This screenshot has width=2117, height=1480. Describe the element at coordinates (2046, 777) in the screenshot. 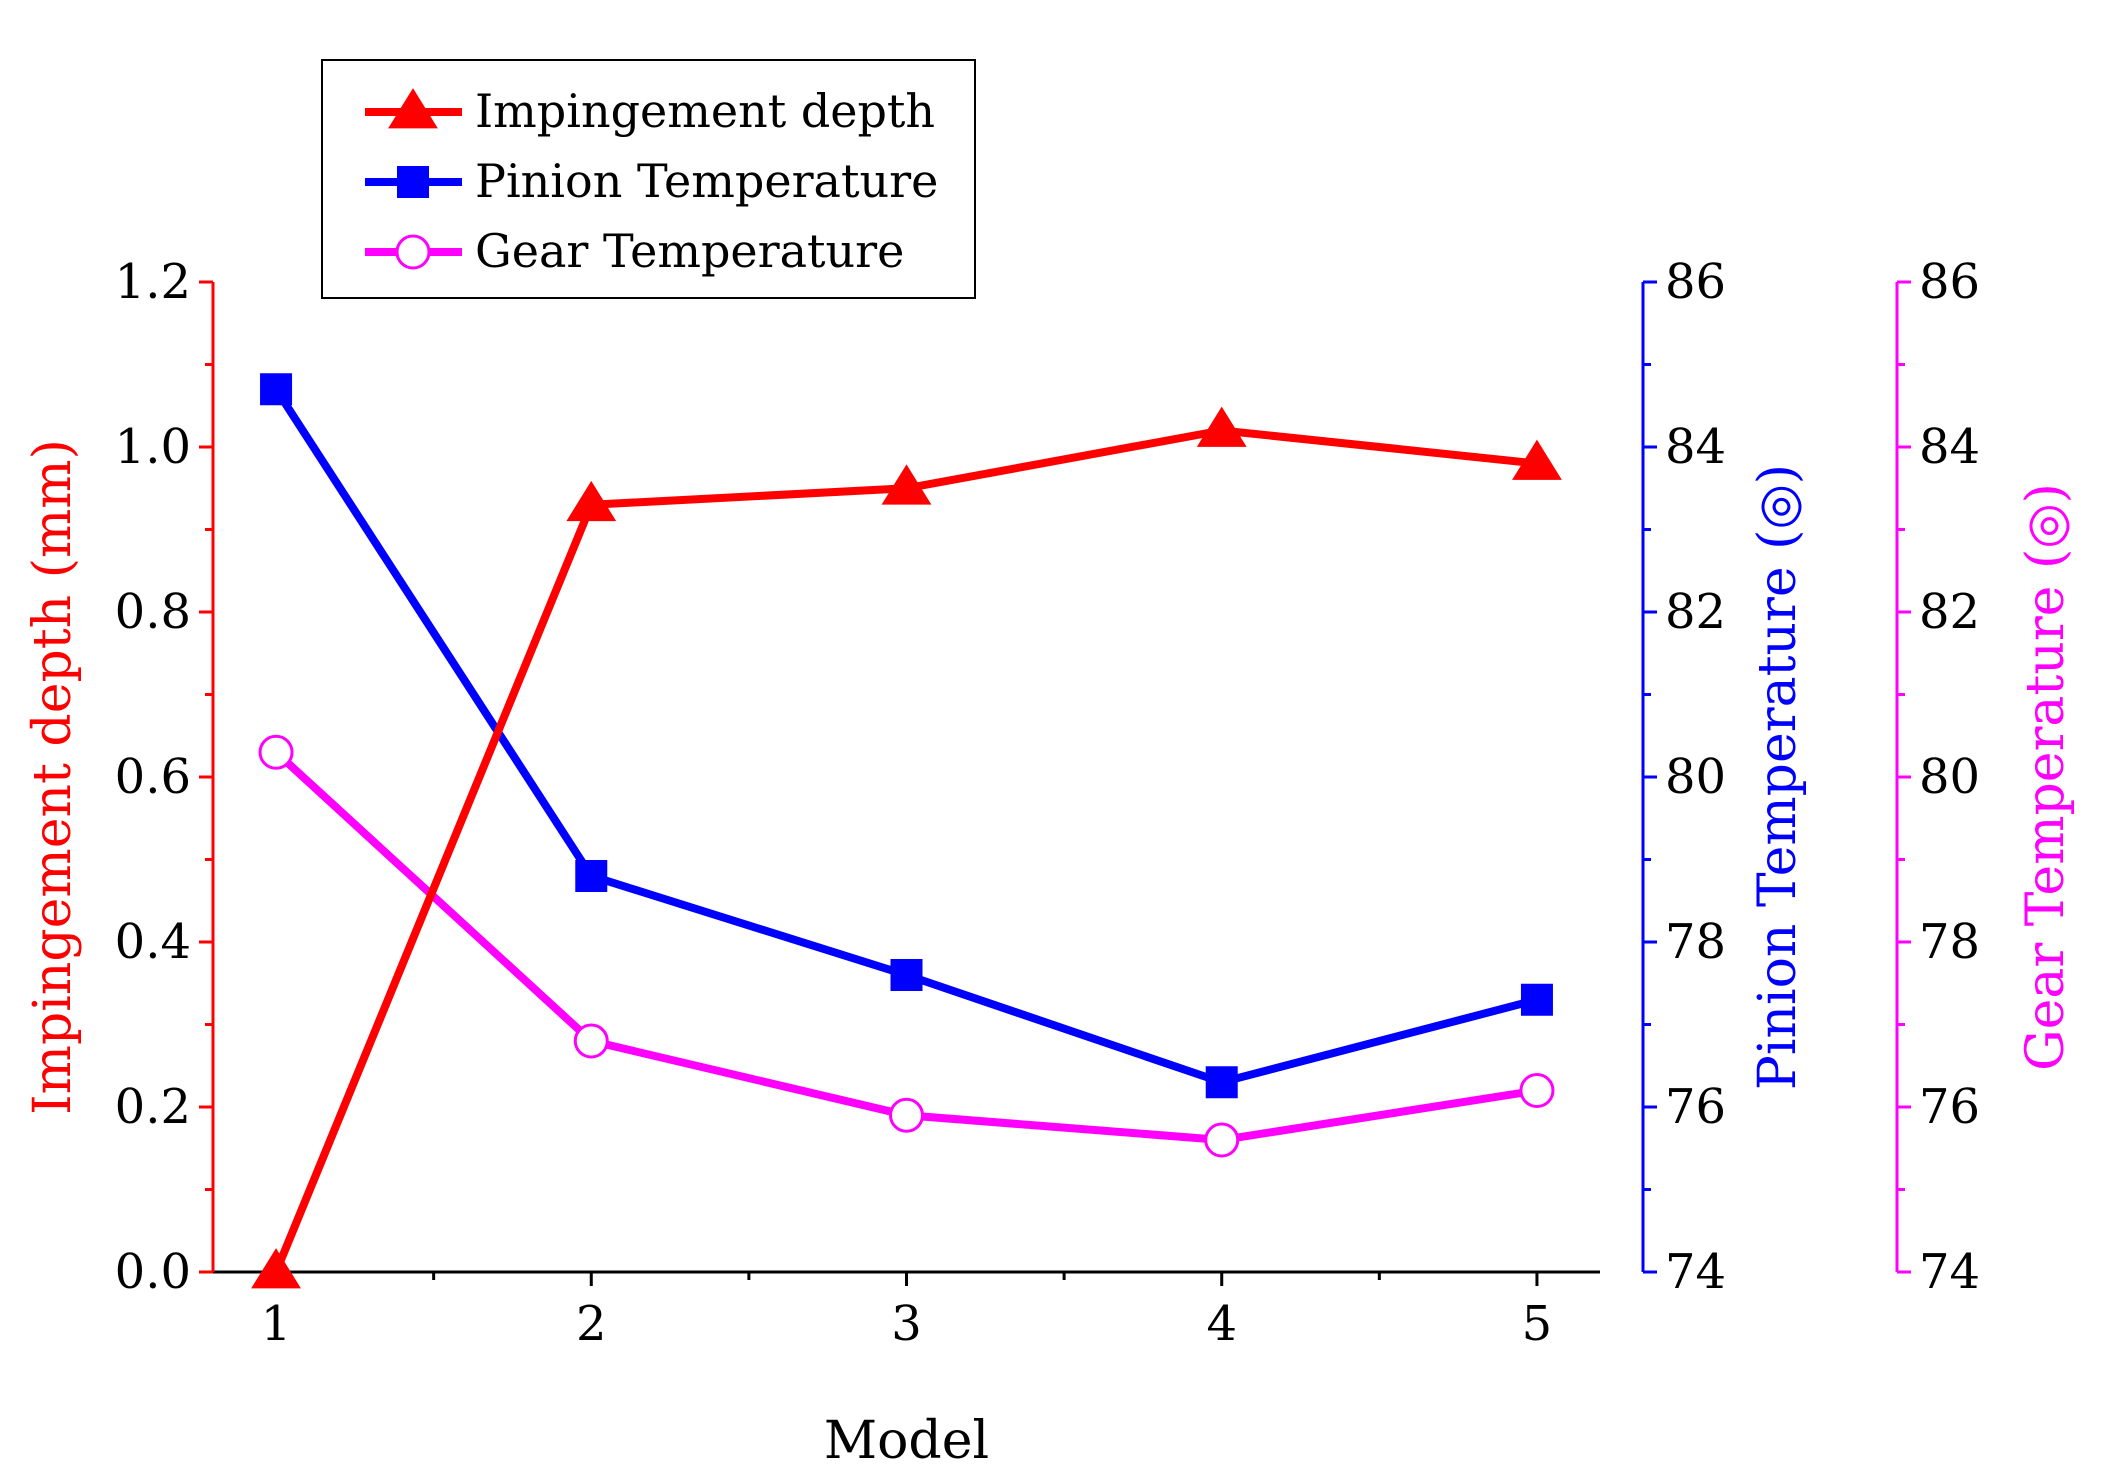

I see `right2-axis-title: Gear Temperature (◎)` at that location.